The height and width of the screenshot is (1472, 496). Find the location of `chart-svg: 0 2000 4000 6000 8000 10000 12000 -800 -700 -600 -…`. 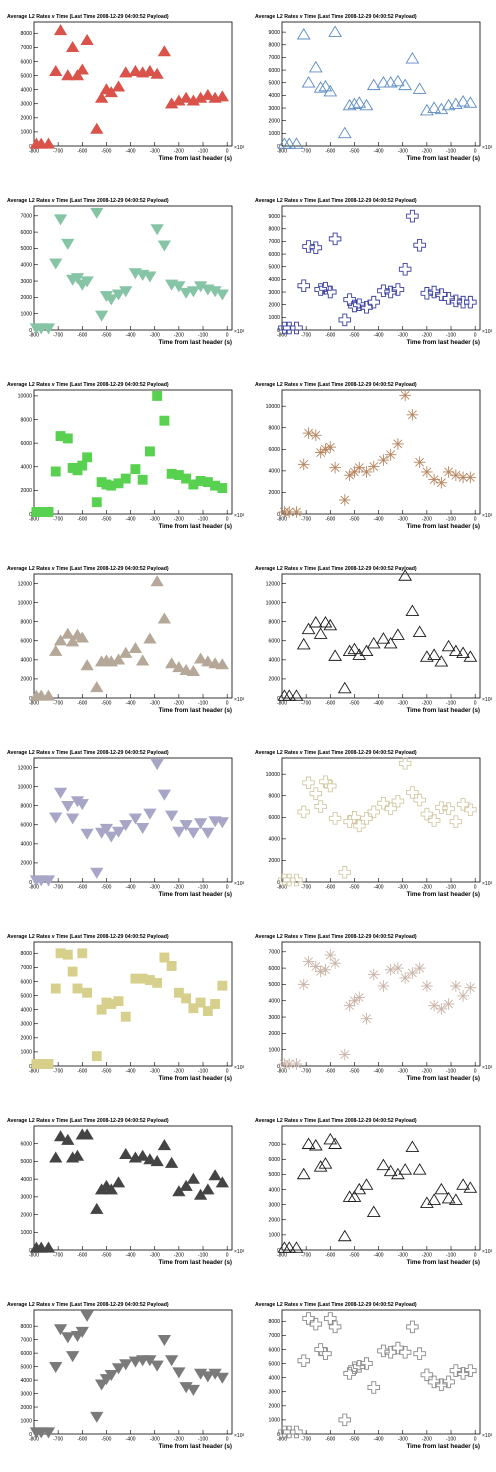

chart-svg: 0 2000 4000 6000 8000 10000 12000 -800 -700 -600 -… is located at coordinates (379, 641).